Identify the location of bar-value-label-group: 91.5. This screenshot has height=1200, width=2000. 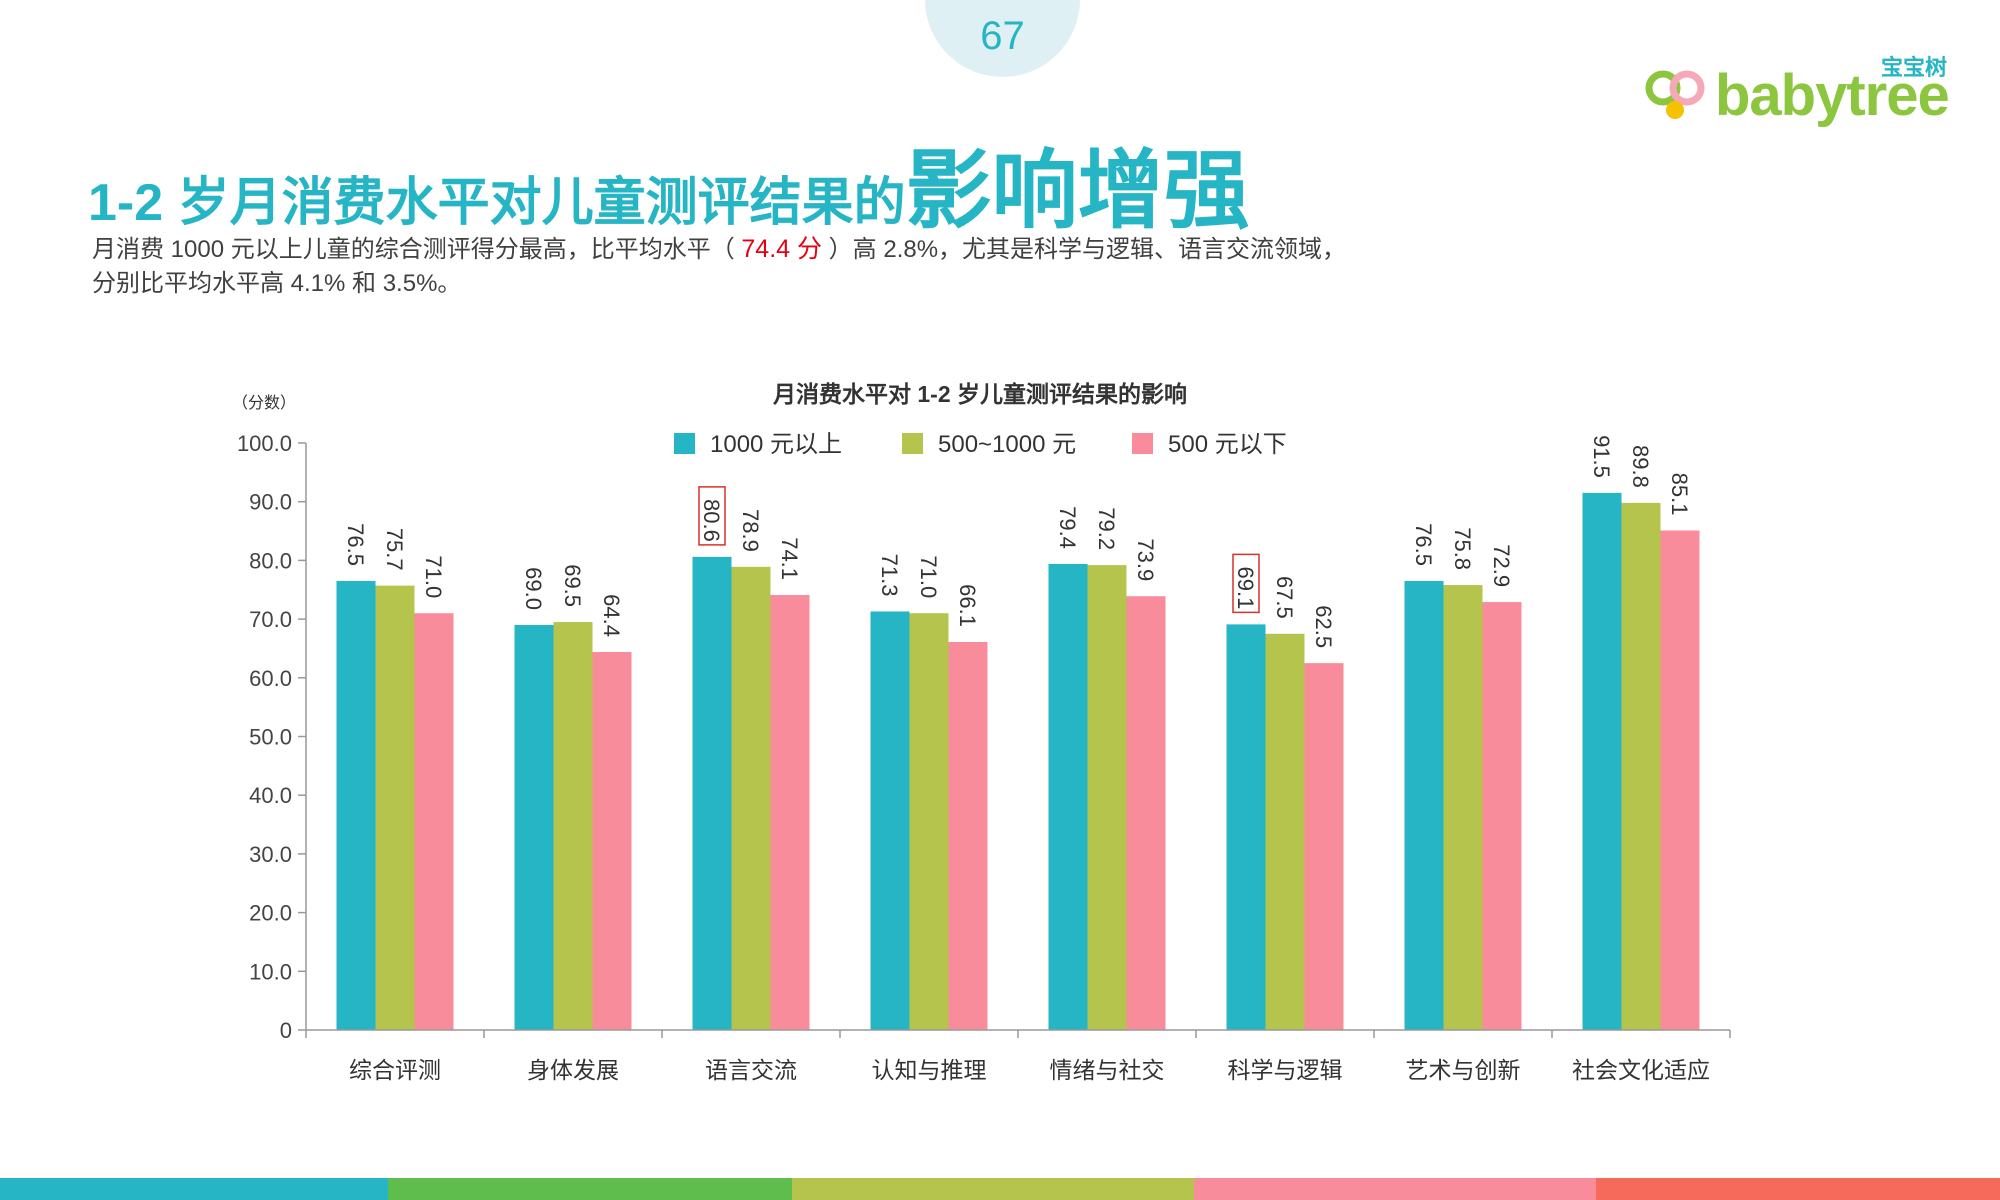
(1601, 456).